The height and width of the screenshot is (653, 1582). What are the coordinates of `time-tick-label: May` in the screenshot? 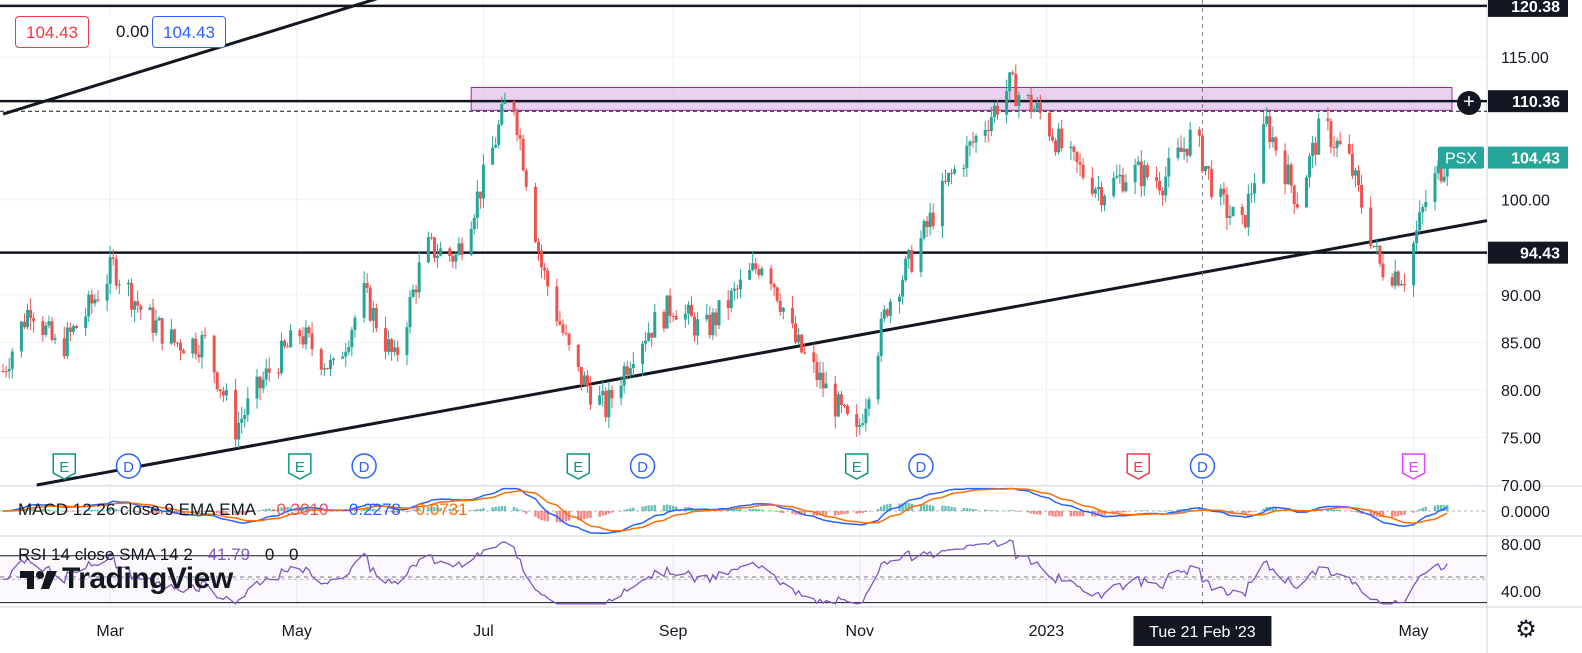 It's located at (1413, 631).